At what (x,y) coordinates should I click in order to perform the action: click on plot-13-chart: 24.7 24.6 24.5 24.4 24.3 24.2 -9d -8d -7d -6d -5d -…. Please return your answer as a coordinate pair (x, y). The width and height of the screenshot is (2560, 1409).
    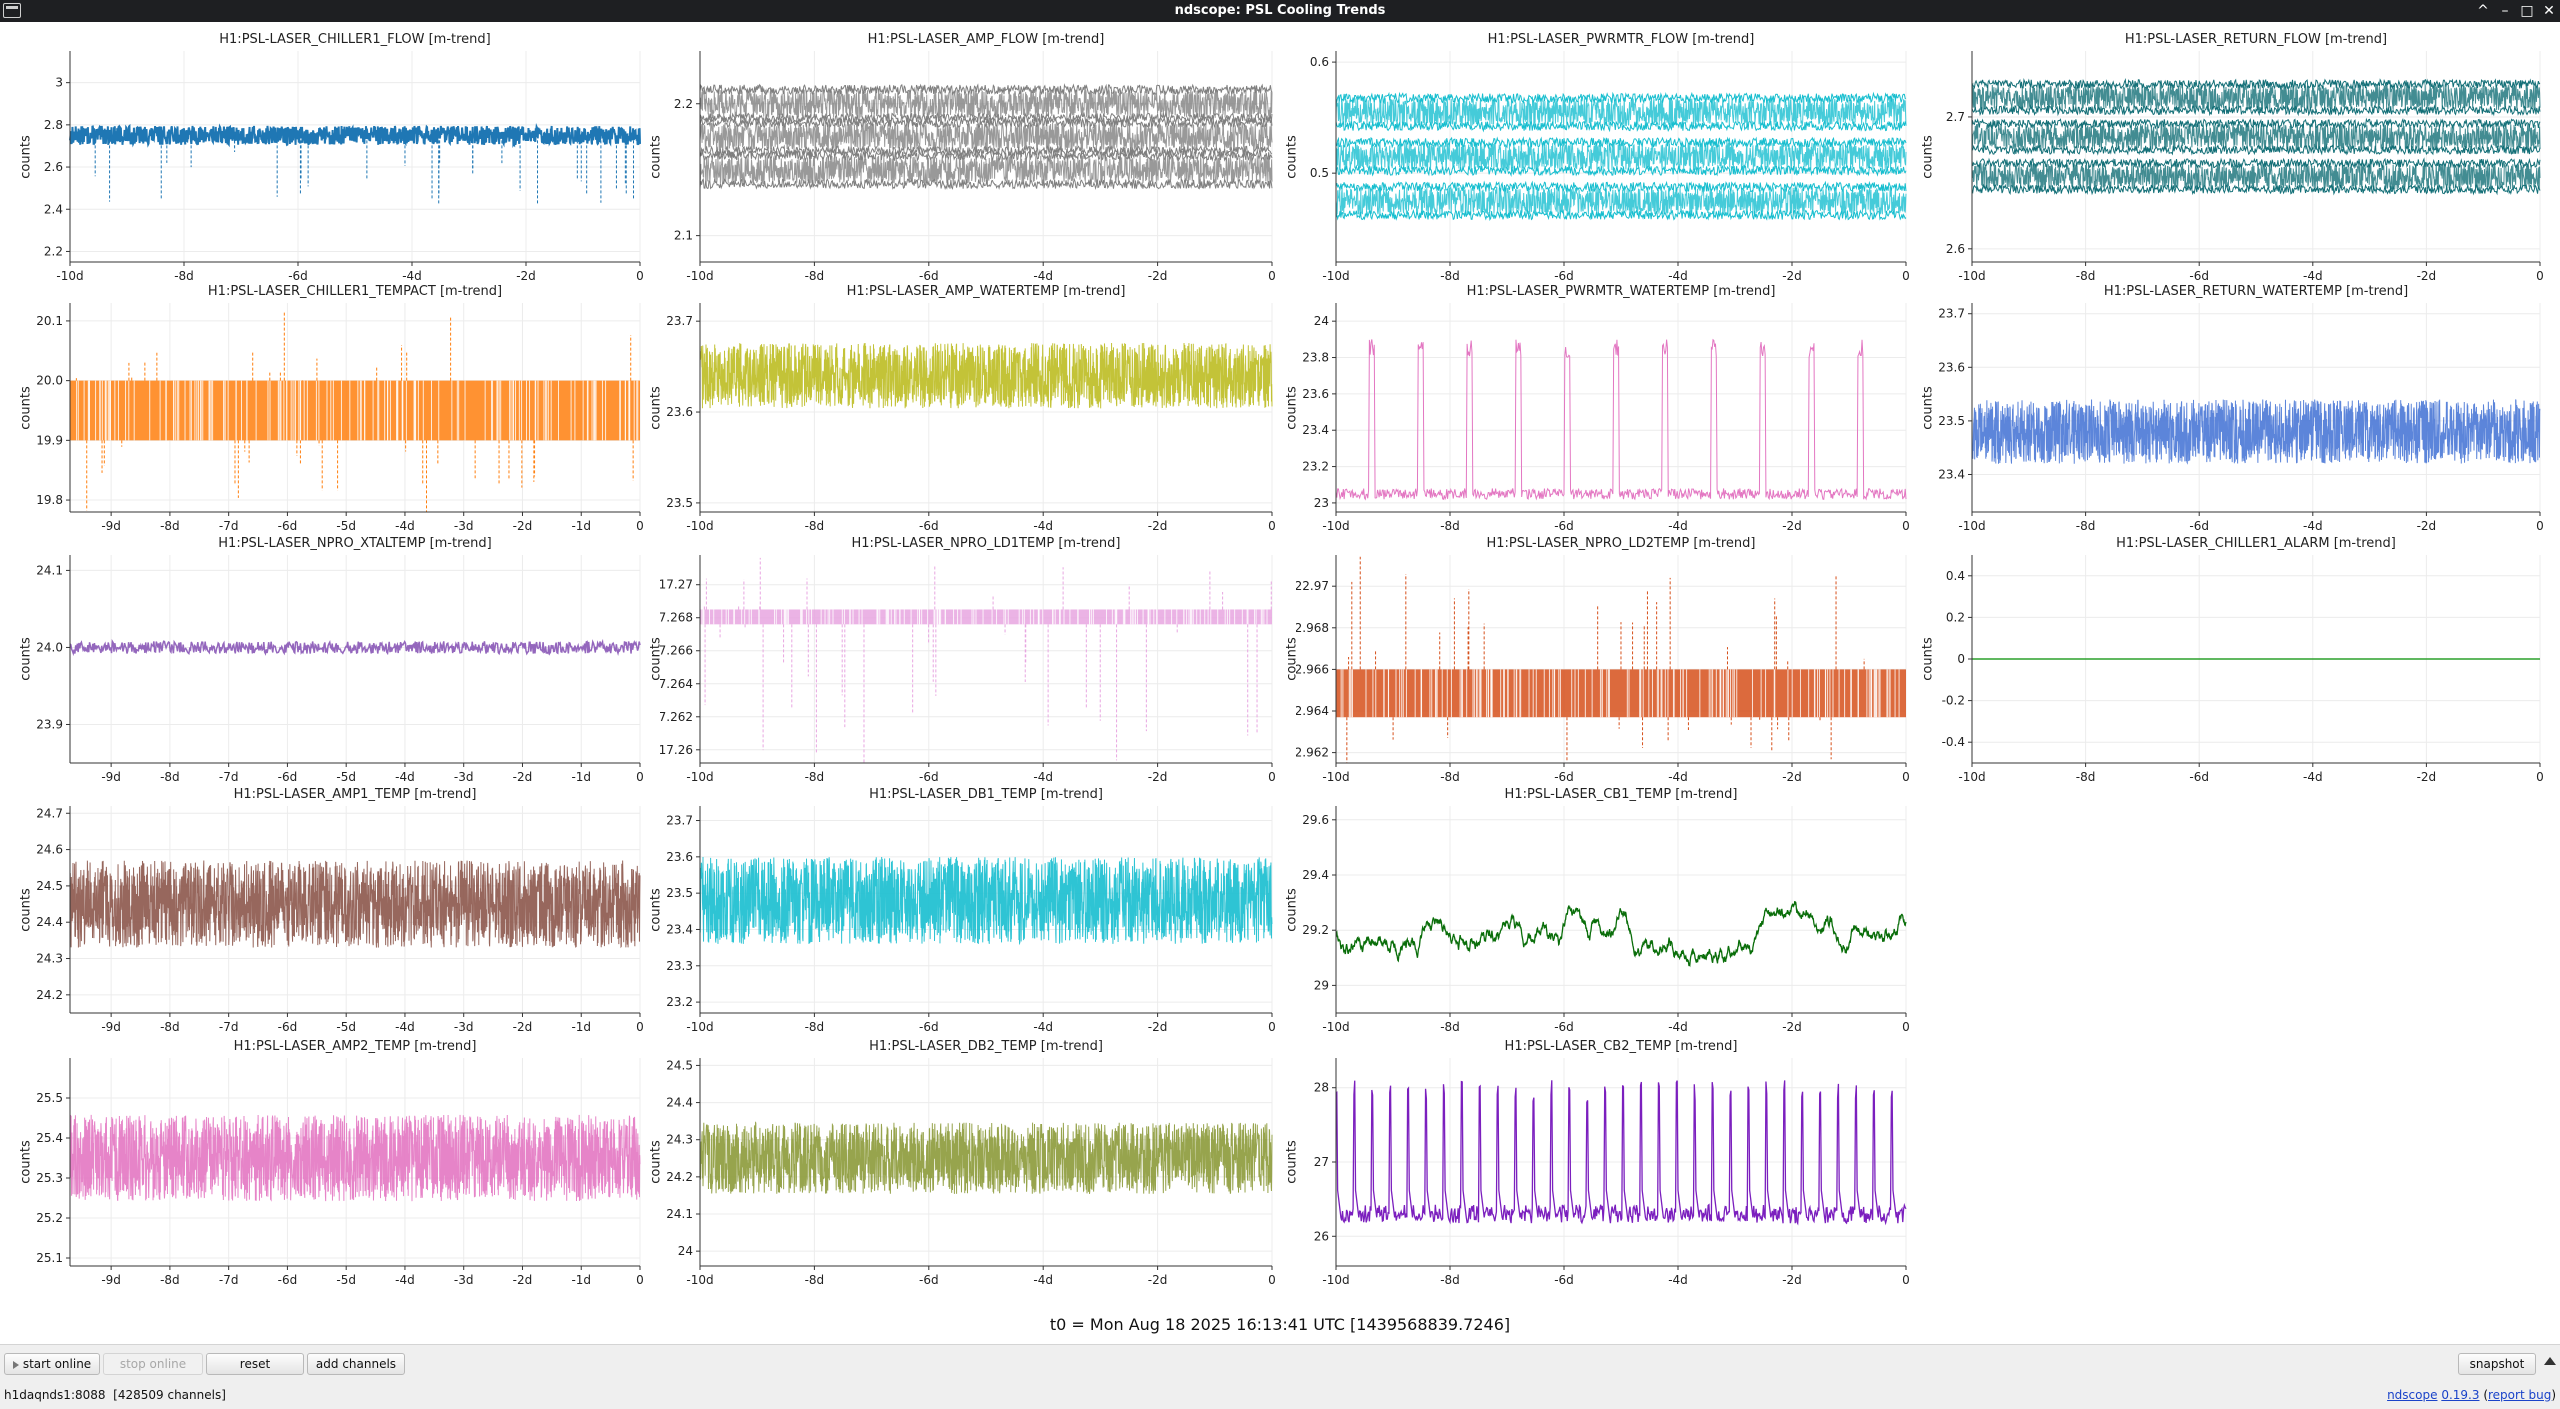
    Looking at the image, I should click on (345, 924).